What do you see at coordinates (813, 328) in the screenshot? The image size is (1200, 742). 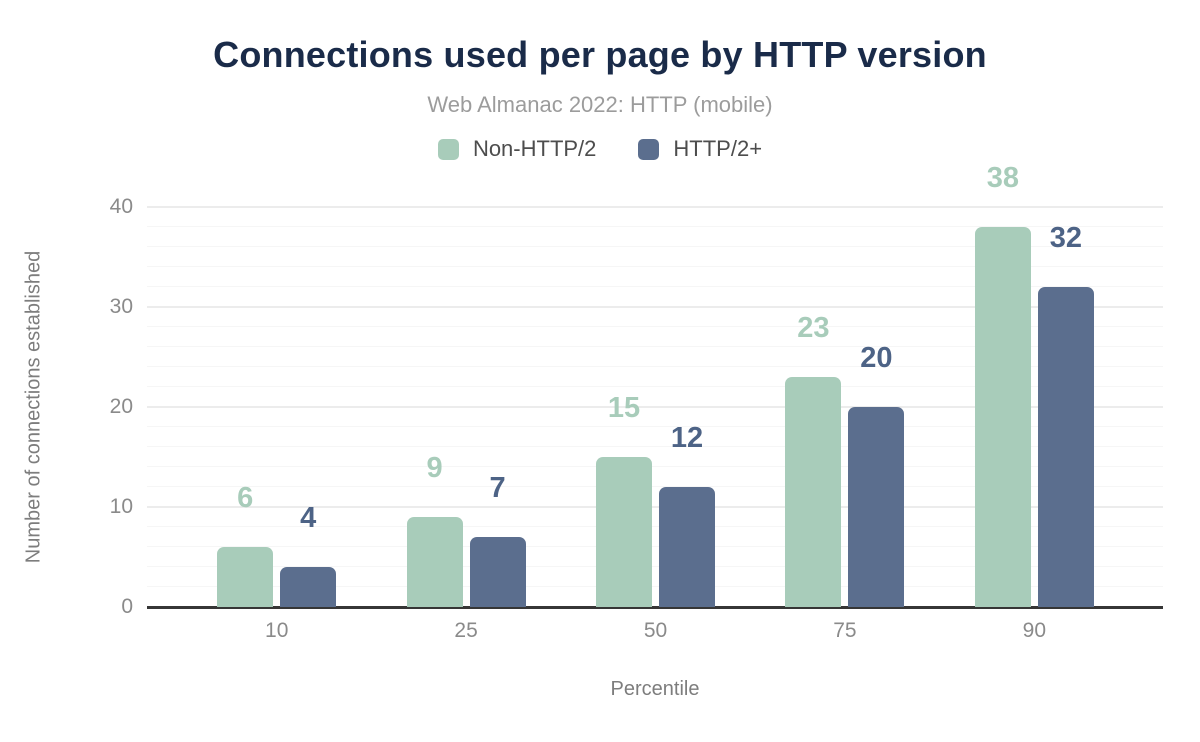 I see `bar-value-label: 23` at bounding box center [813, 328].